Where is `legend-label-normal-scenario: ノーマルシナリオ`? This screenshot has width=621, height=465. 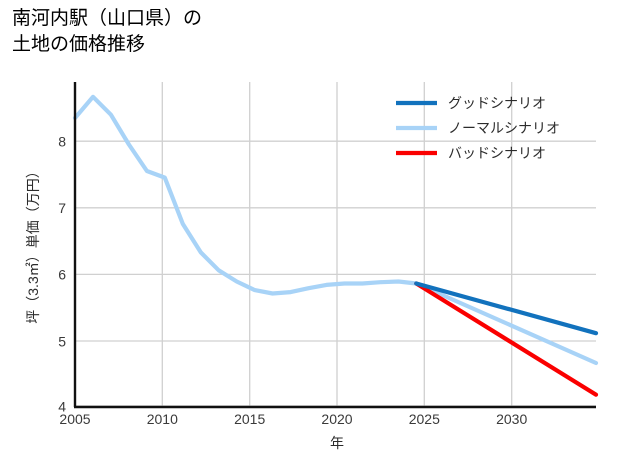
legend-label-normal-scenario: ノーマルシナリオ is located at coordinates (504, 128).